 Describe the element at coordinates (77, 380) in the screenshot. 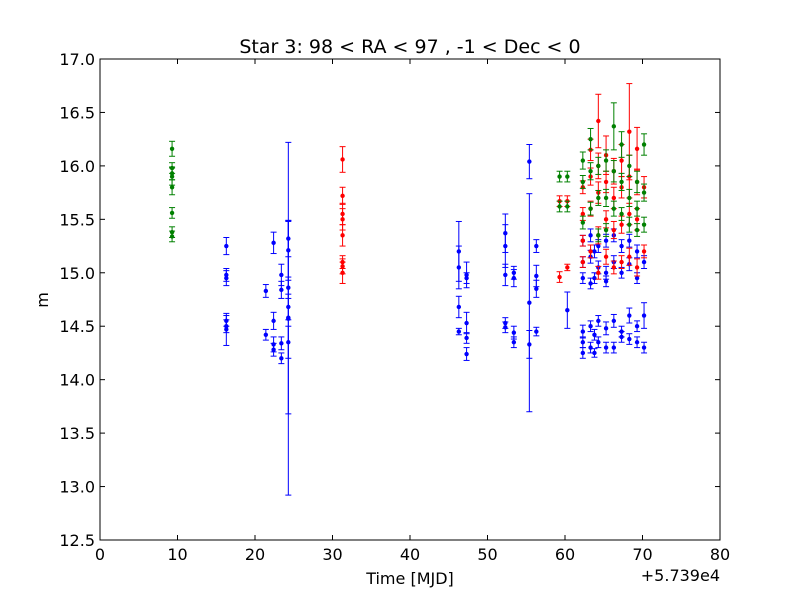

I see `y-tick-label: 14.0` at that location.